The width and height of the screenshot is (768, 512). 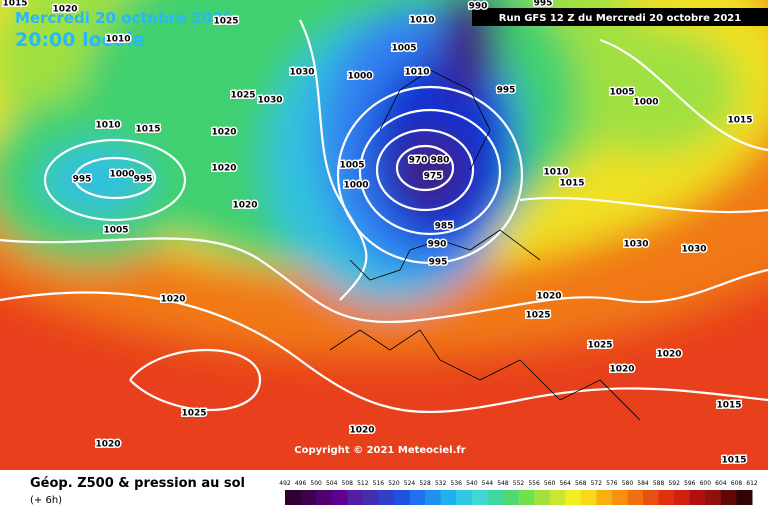 What do you see at coordinates (565, 483) in the screenshot?
I see `scale-label: 564` at bounding box center [565, 483].